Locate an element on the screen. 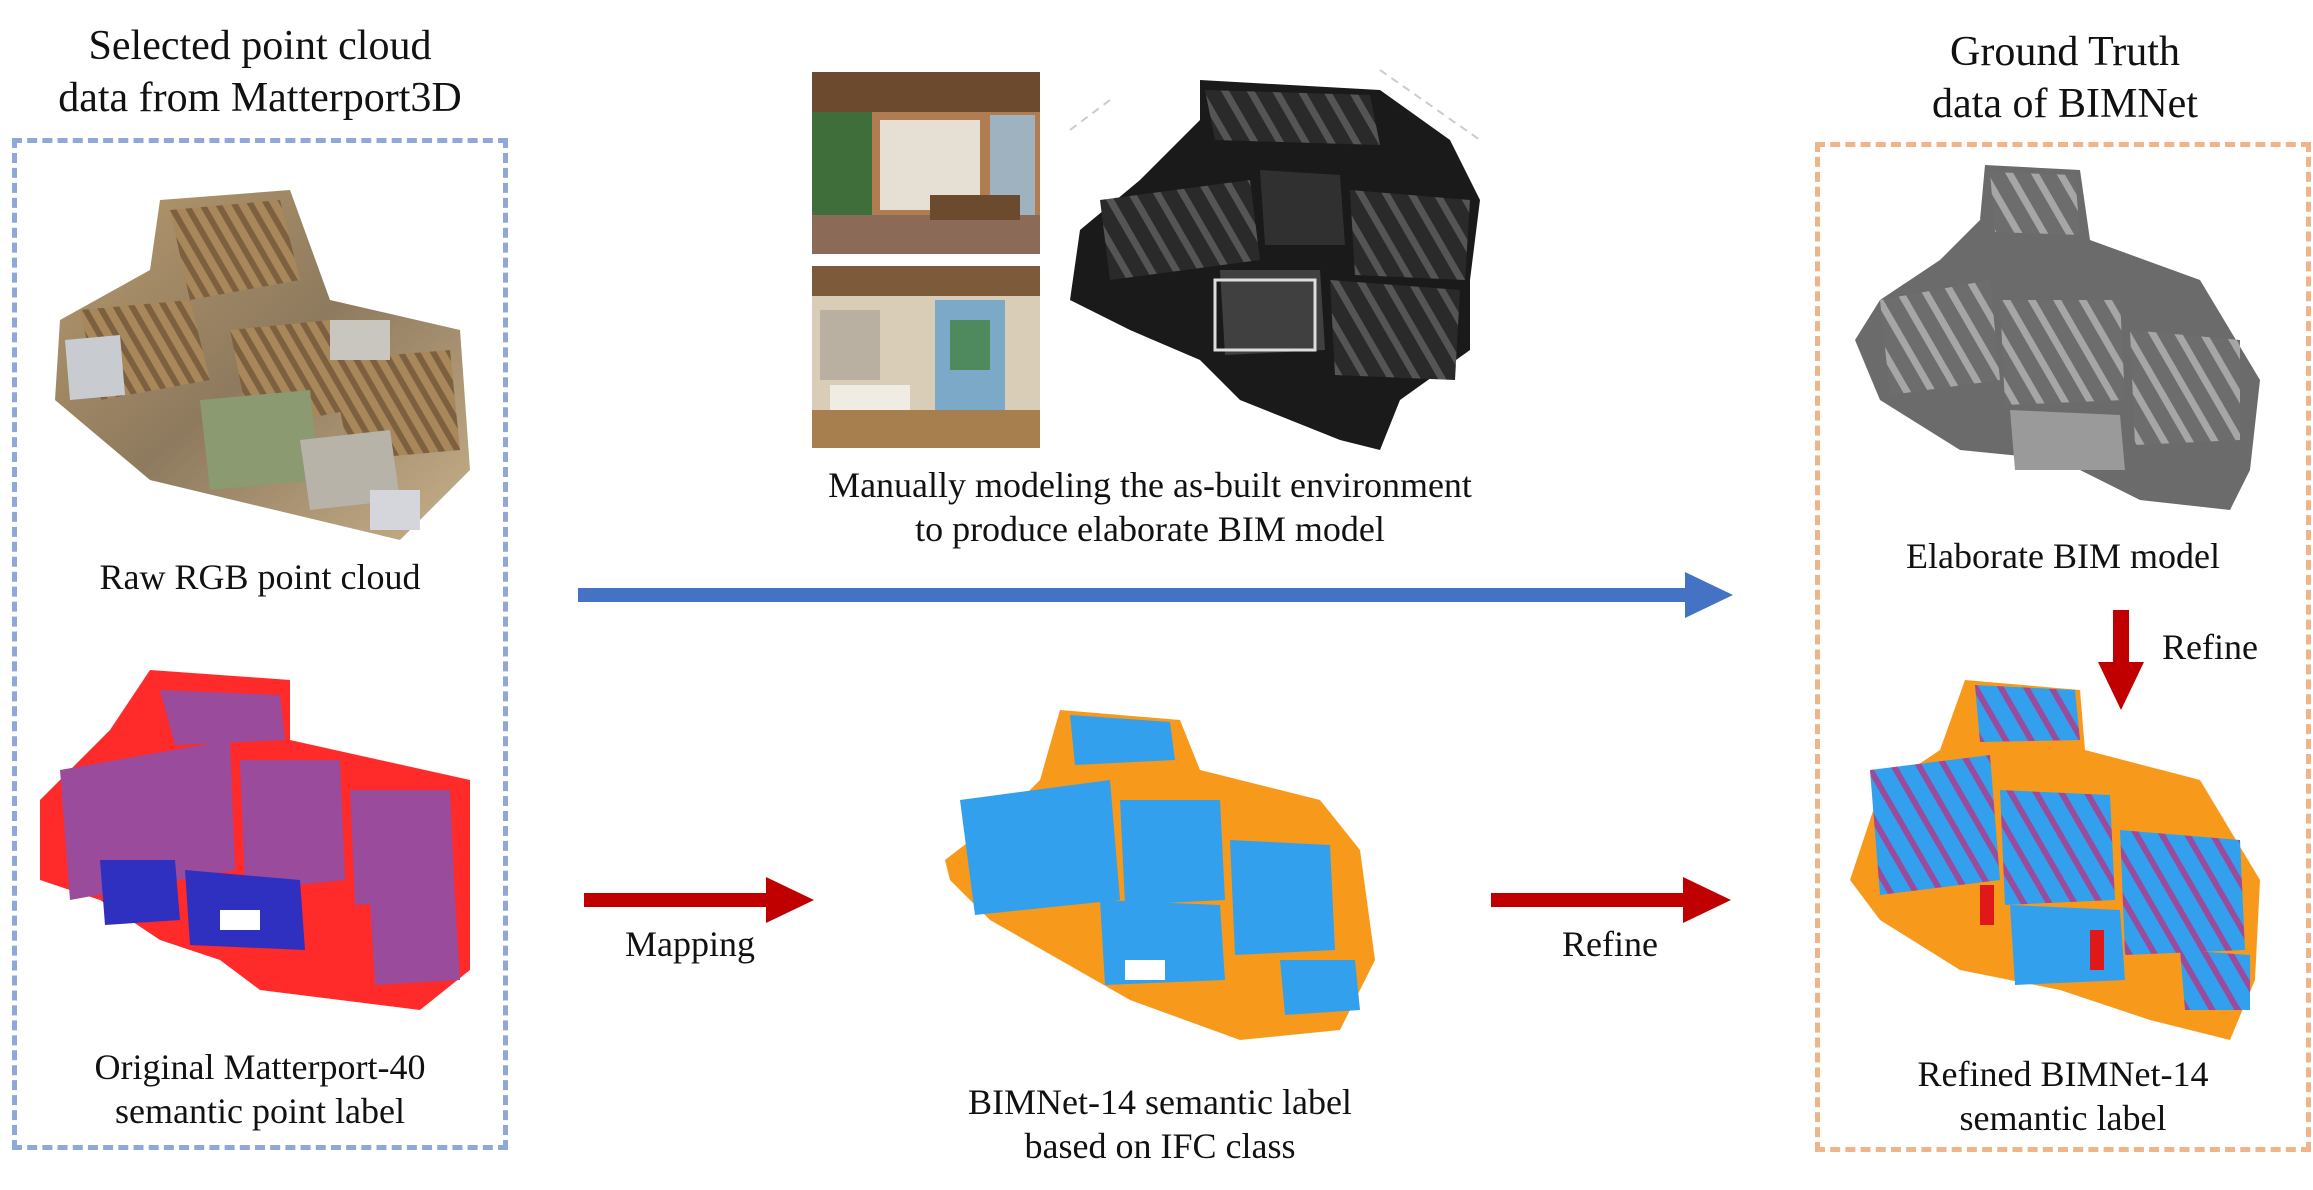  bimnet-group-title: Ground Truth data of BIMNet is located at coordinates (2065, 78).